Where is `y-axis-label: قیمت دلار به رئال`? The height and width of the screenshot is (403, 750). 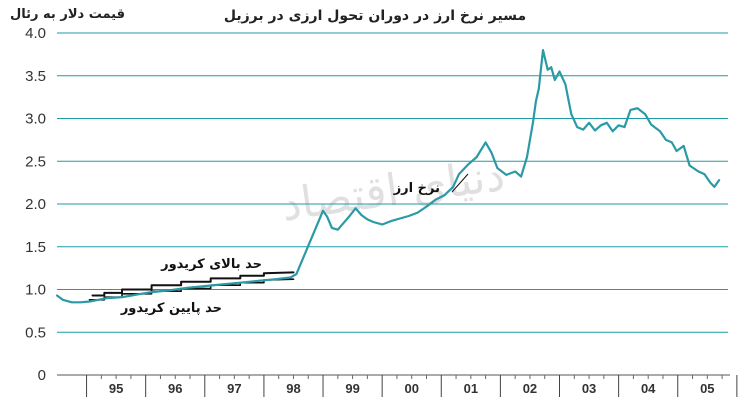 y-axis-label: قیمت دلار به رئال is located at coordinates (67, 14).